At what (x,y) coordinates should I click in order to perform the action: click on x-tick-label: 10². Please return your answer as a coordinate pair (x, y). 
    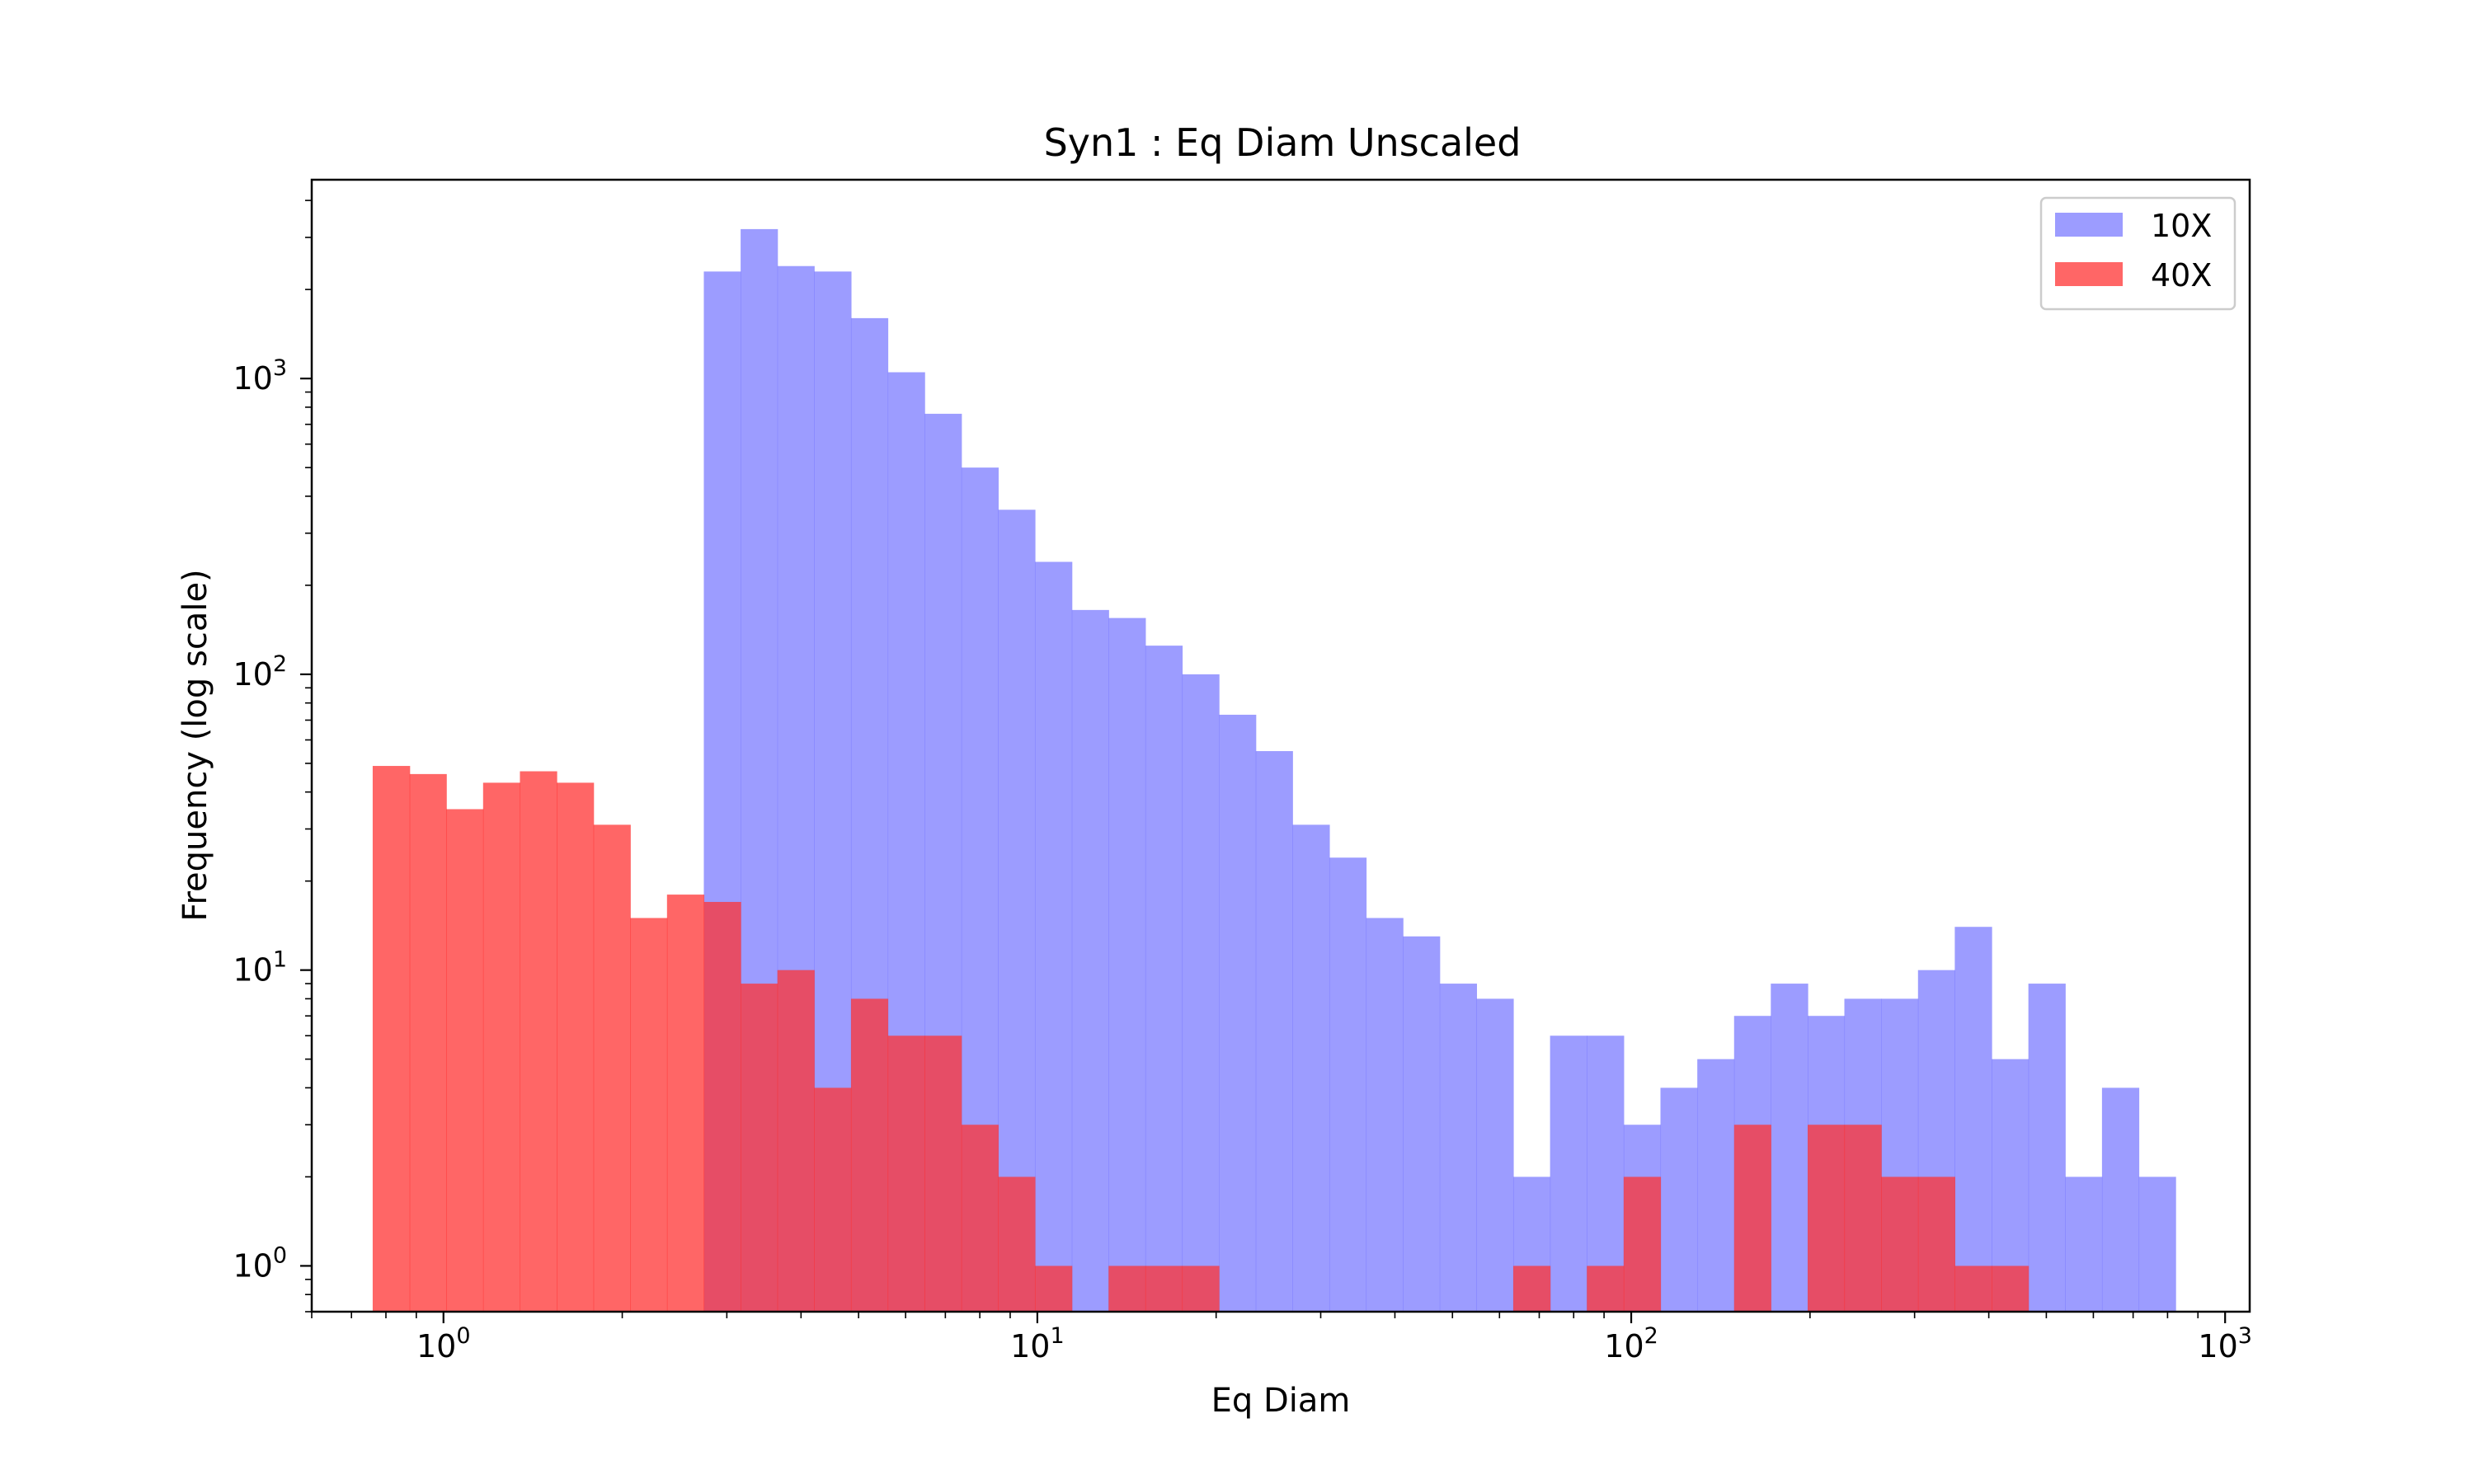
    Looking at the image, I should click on (1631, 1343).